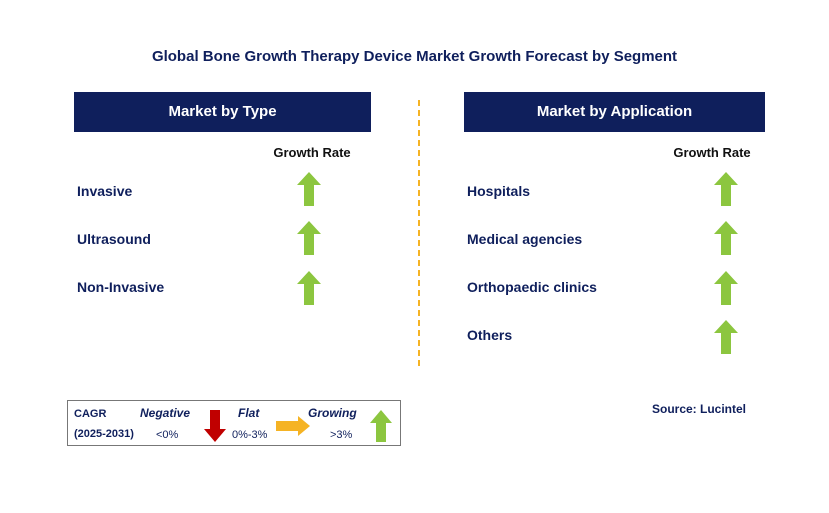 This screenshot has height=513, width=829. What do you see at coordinates (105, 191) in the screenshot?
I see `type-row-label: Invasive` at bounding box center [105, 191].